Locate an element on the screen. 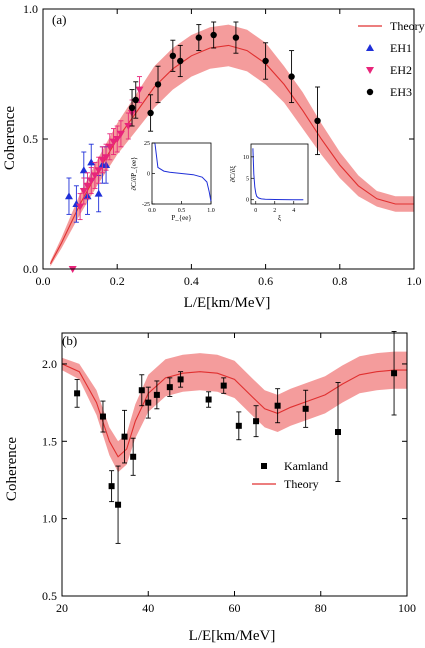 This screenshot has width=425, height=648. x-tick-label: 0.0 is located at coordinates (43, 281).